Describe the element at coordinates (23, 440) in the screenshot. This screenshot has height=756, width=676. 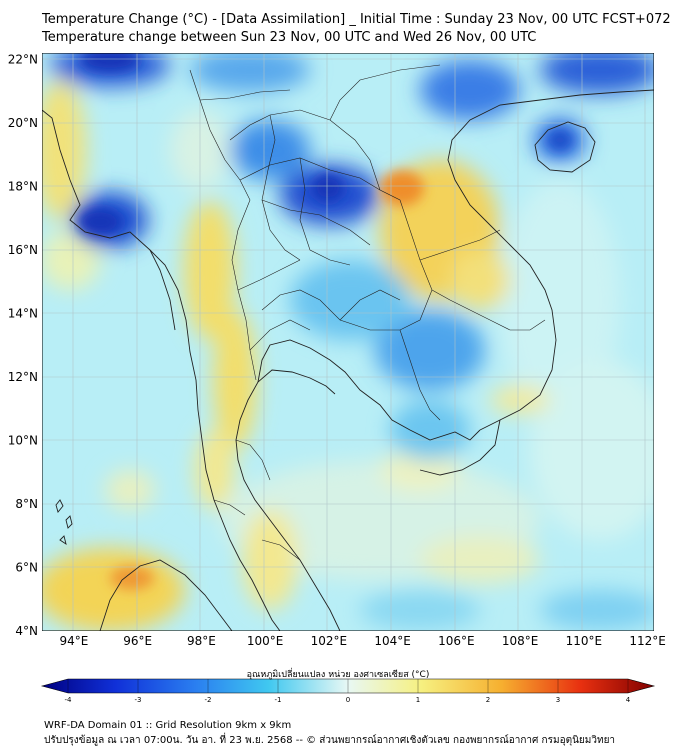
I see `lat-tick-label: 10°N` at that location.